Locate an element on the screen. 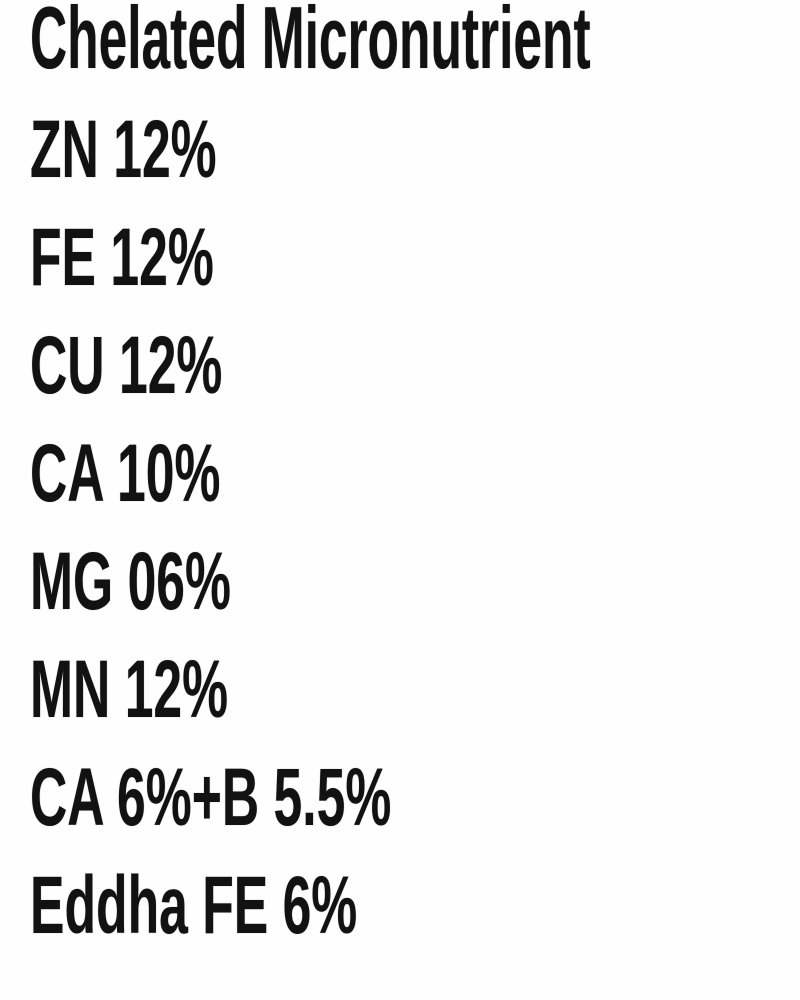 The image size is (800, 1000). nutrient-line: MN 12% is located at coordinates (129, 689).